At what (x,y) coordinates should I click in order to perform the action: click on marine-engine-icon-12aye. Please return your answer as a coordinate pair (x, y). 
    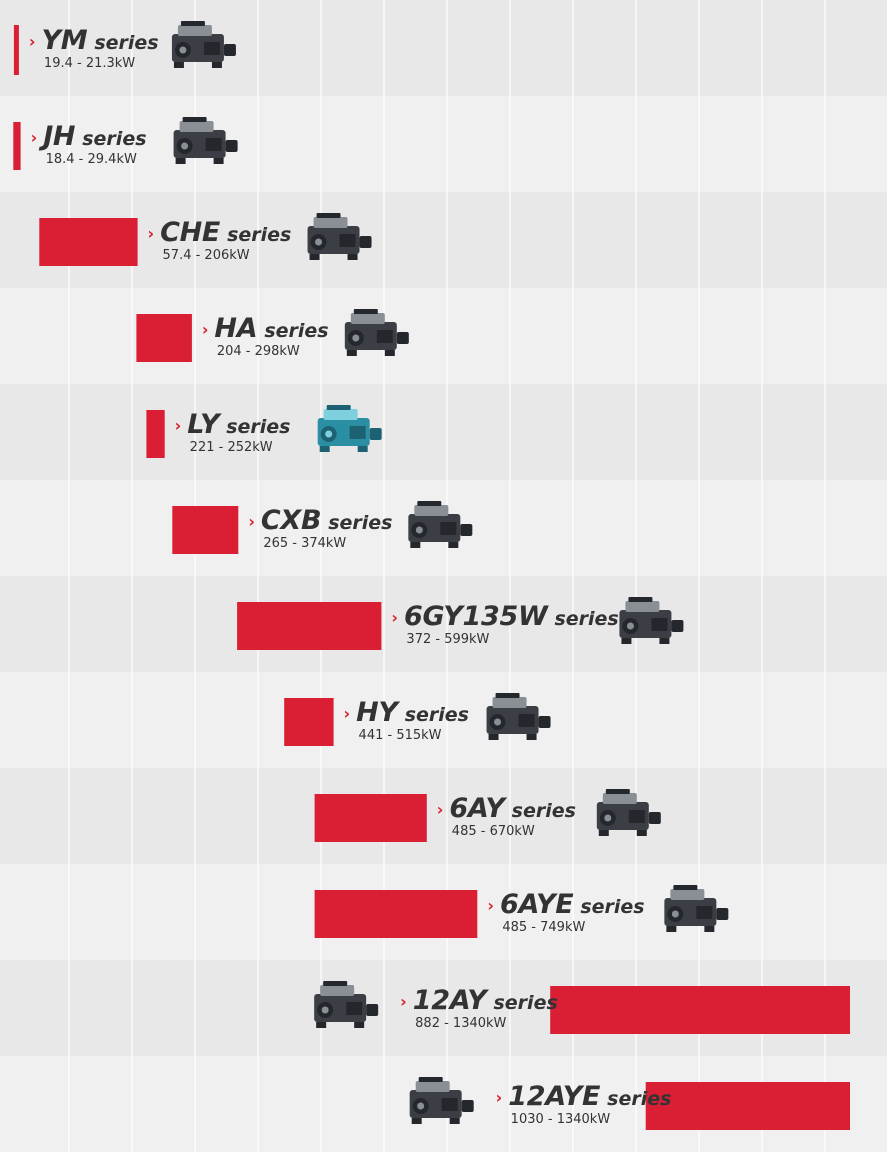
    Looking at the image, I should click on (441, 1100).